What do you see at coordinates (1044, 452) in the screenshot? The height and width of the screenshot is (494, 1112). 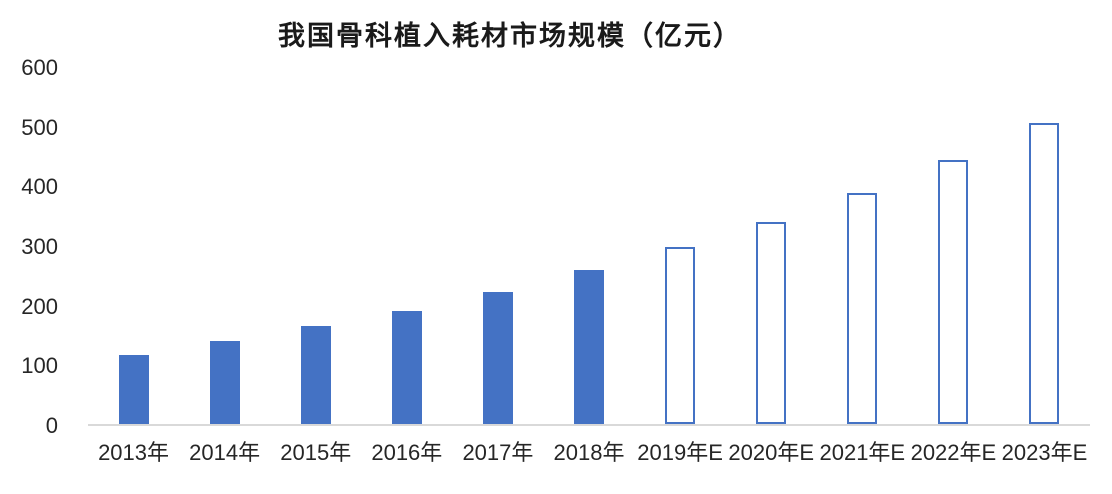 I see `x-tick-label: 2023年E` at bounding box center [1044, 452].